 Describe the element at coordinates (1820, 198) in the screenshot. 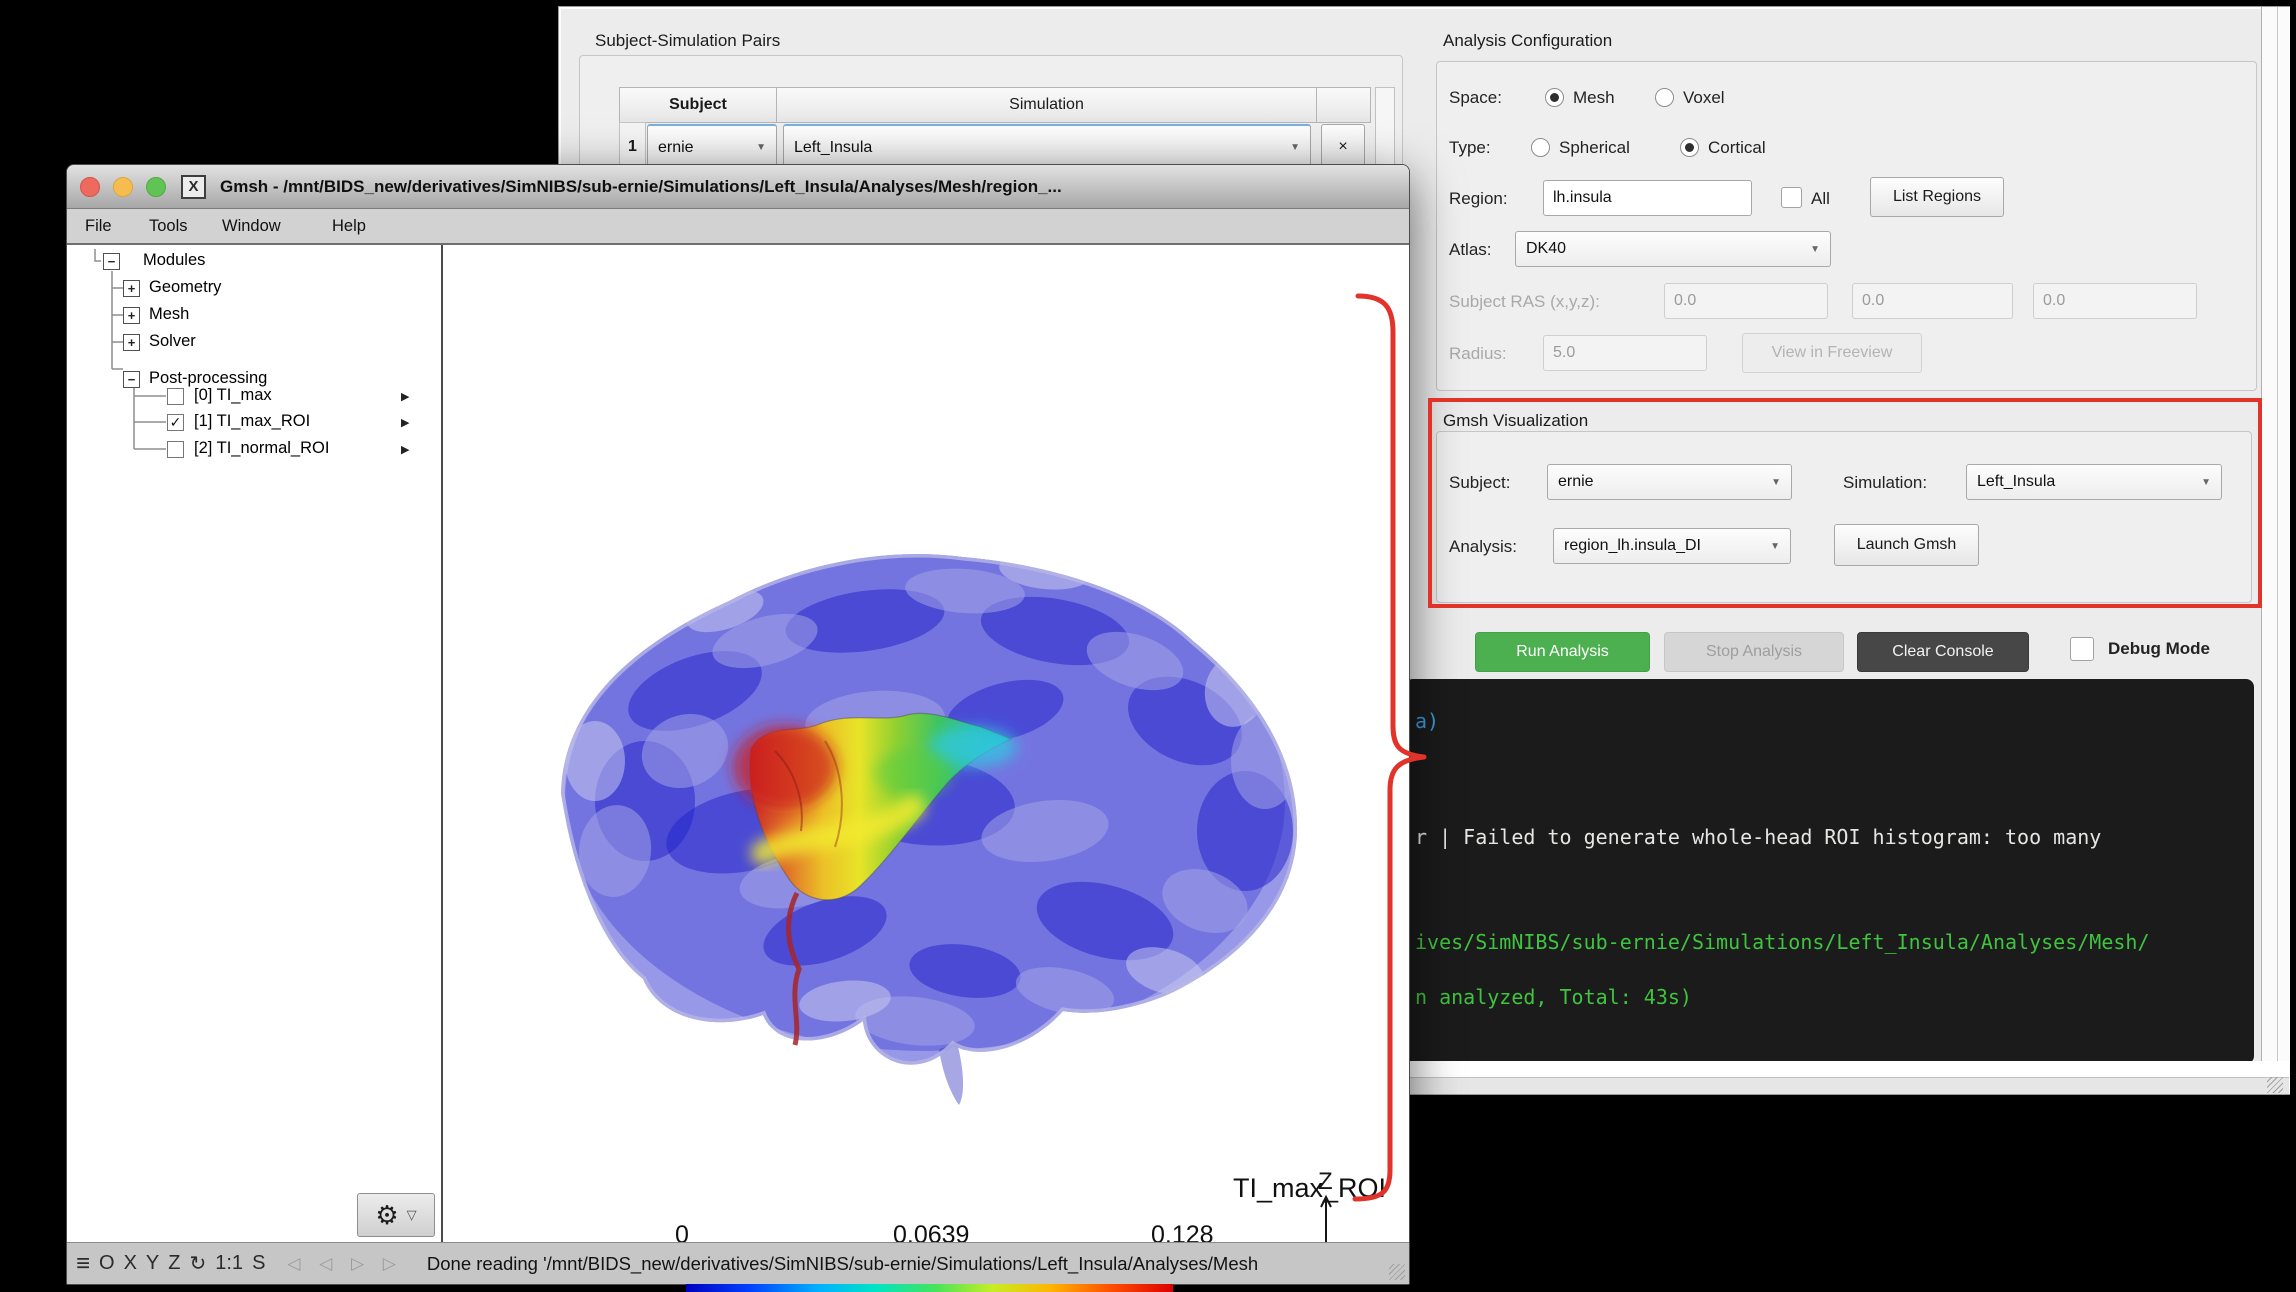

I see `all-label: All` at that location.